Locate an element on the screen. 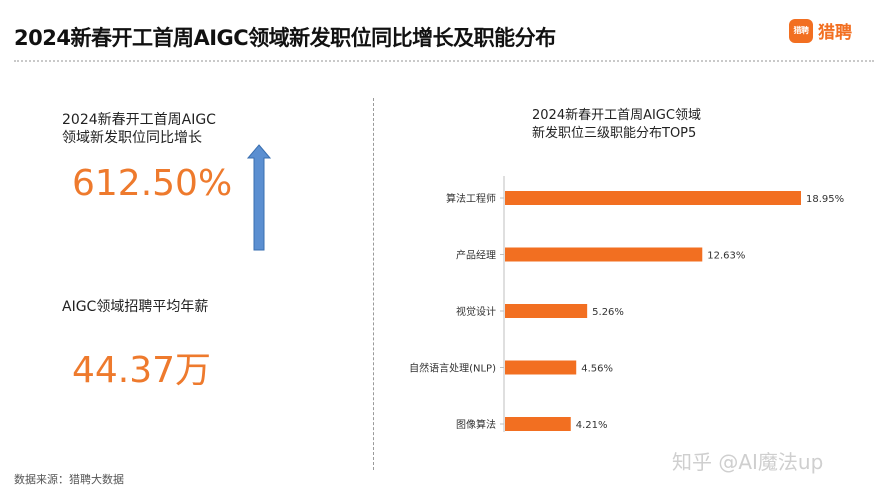 The width and height of the screenshot is (888, 500). liepin-logo-text: 猎聘 is located at coordinates (835, 33).